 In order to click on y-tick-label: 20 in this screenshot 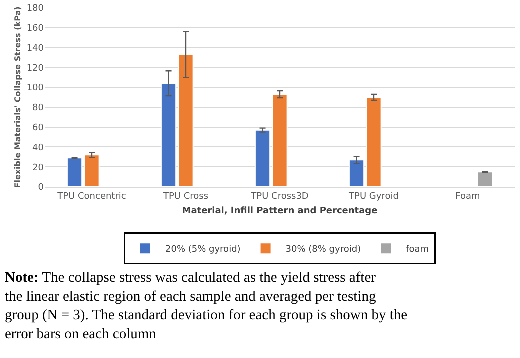, I will do `click(38, 168)`.